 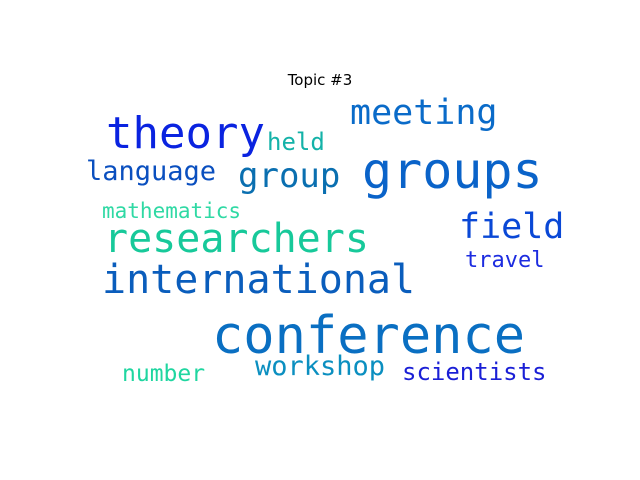 What do you see at coordinates (474, 372) in the screenshot?
I see `word-scientists: scientists` at bounding box center [474, 372].